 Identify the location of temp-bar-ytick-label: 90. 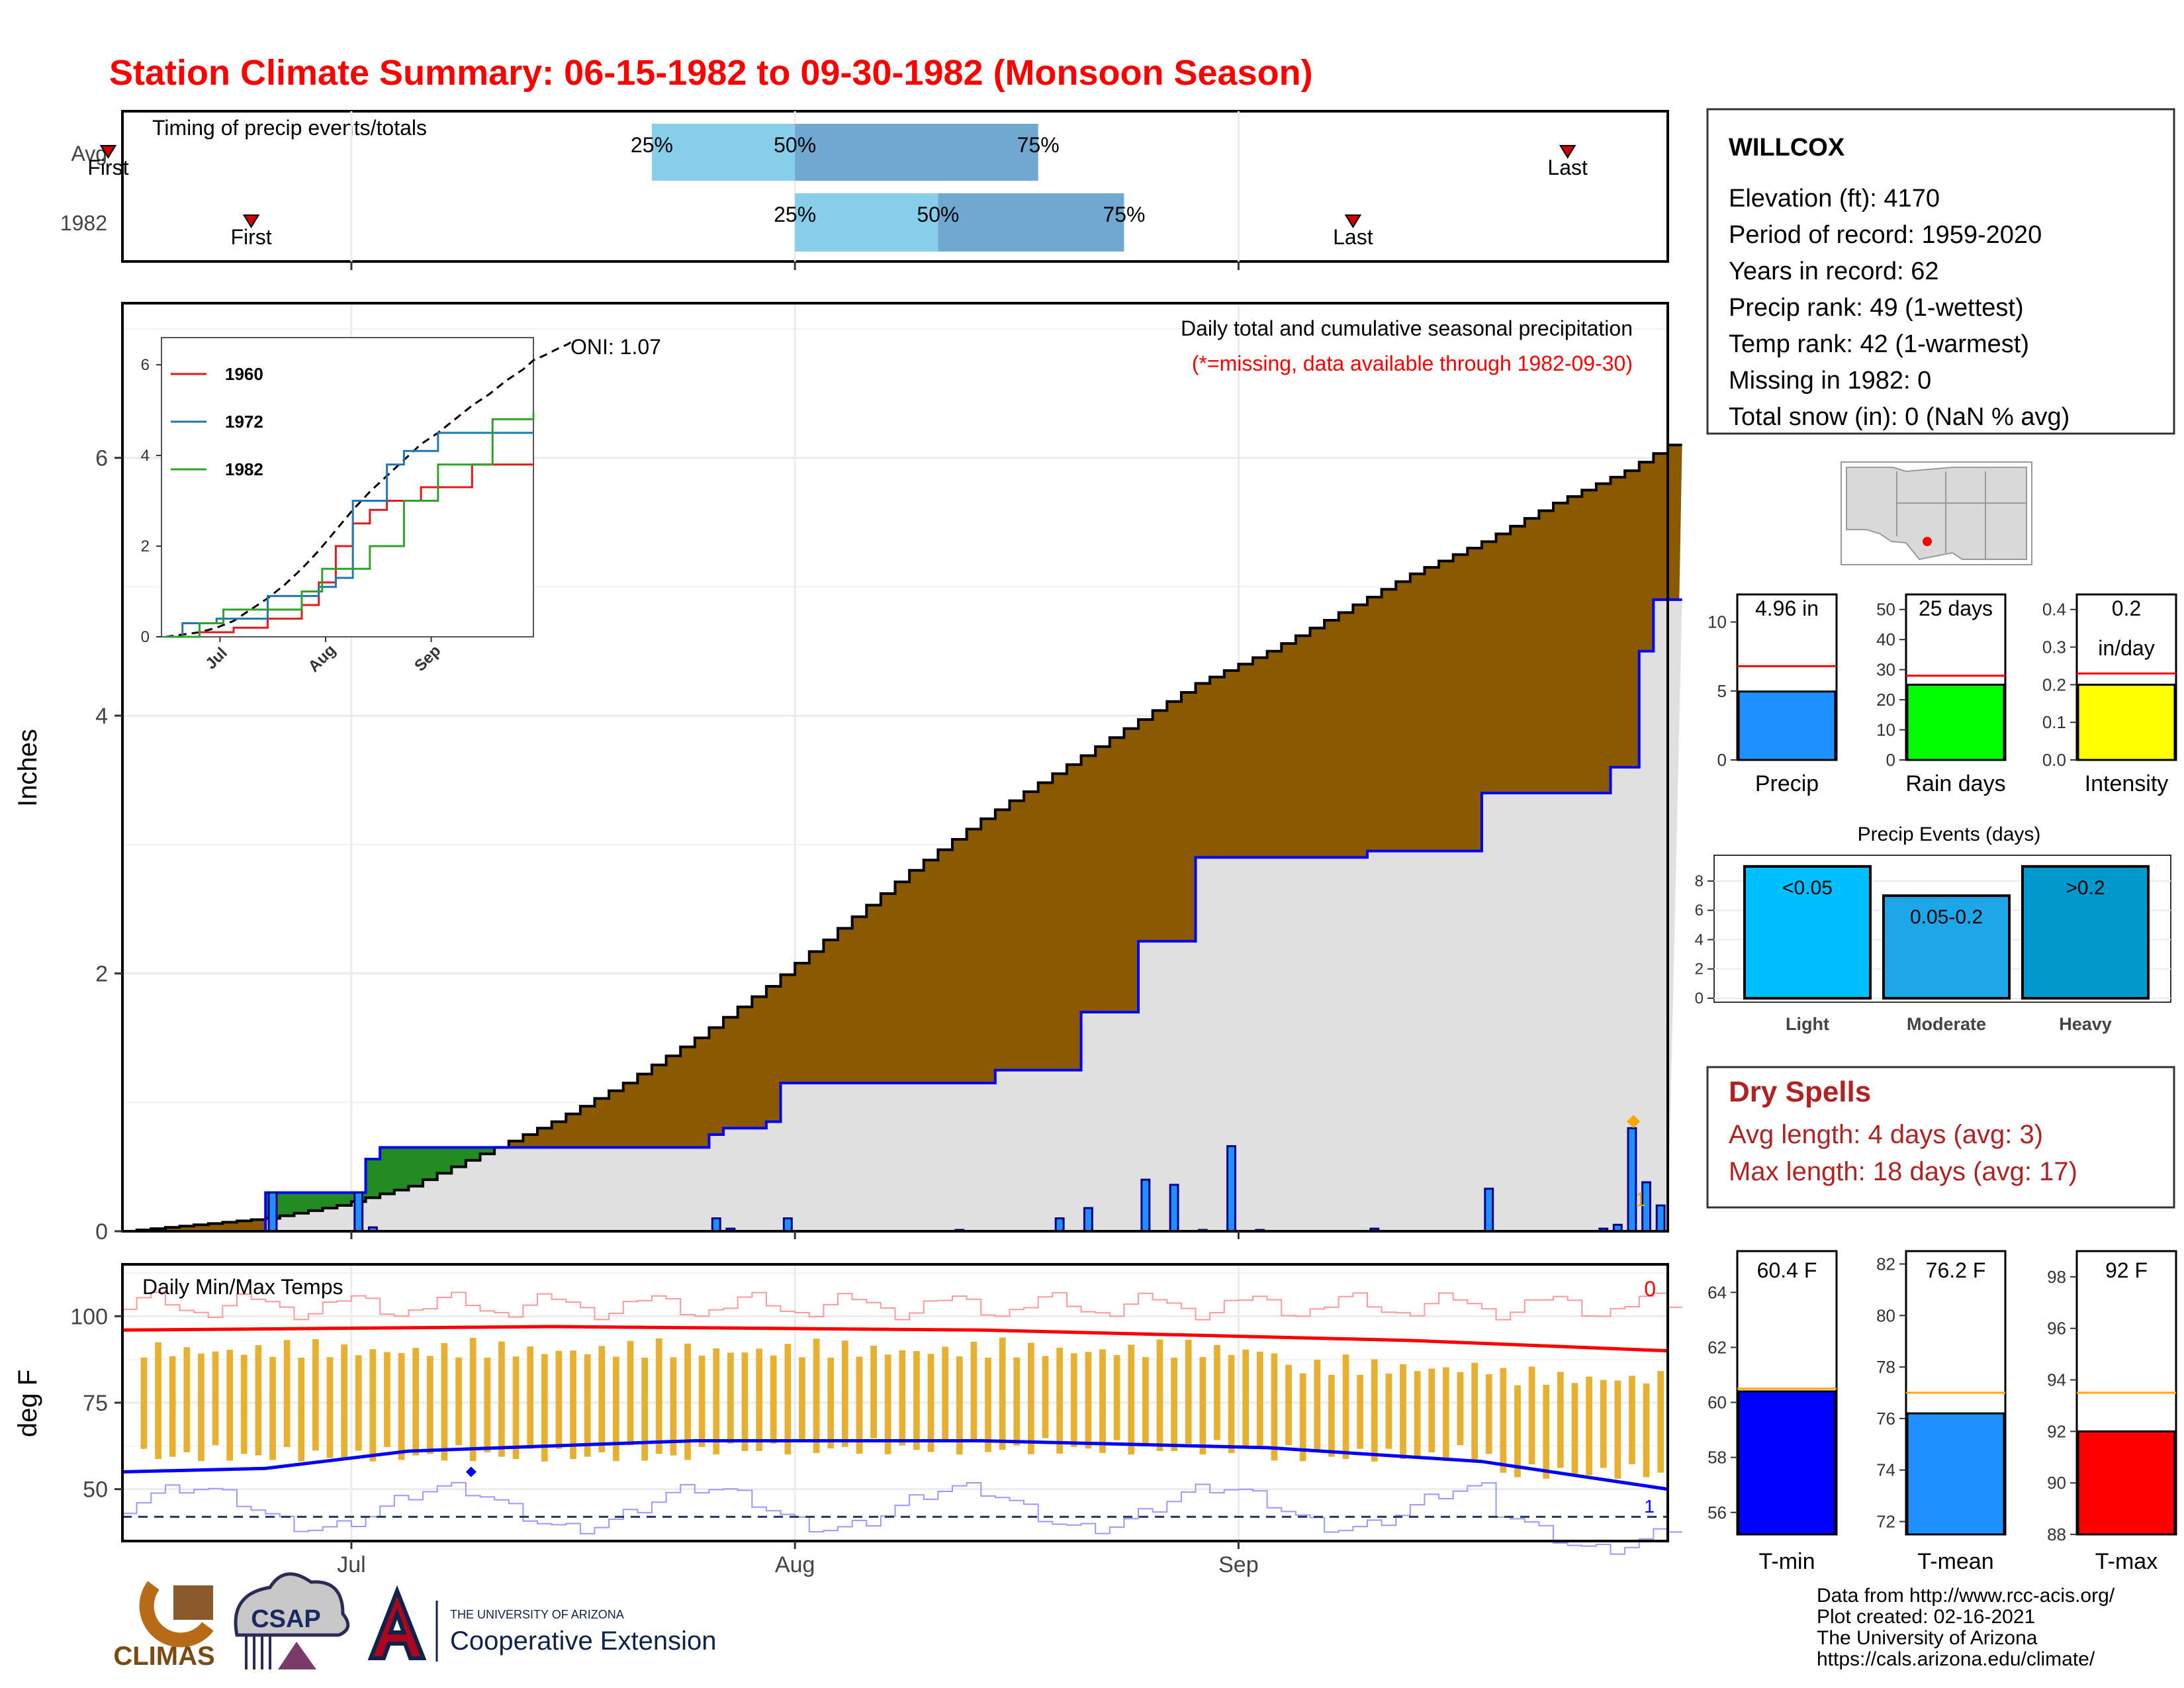
(2056, 1483).